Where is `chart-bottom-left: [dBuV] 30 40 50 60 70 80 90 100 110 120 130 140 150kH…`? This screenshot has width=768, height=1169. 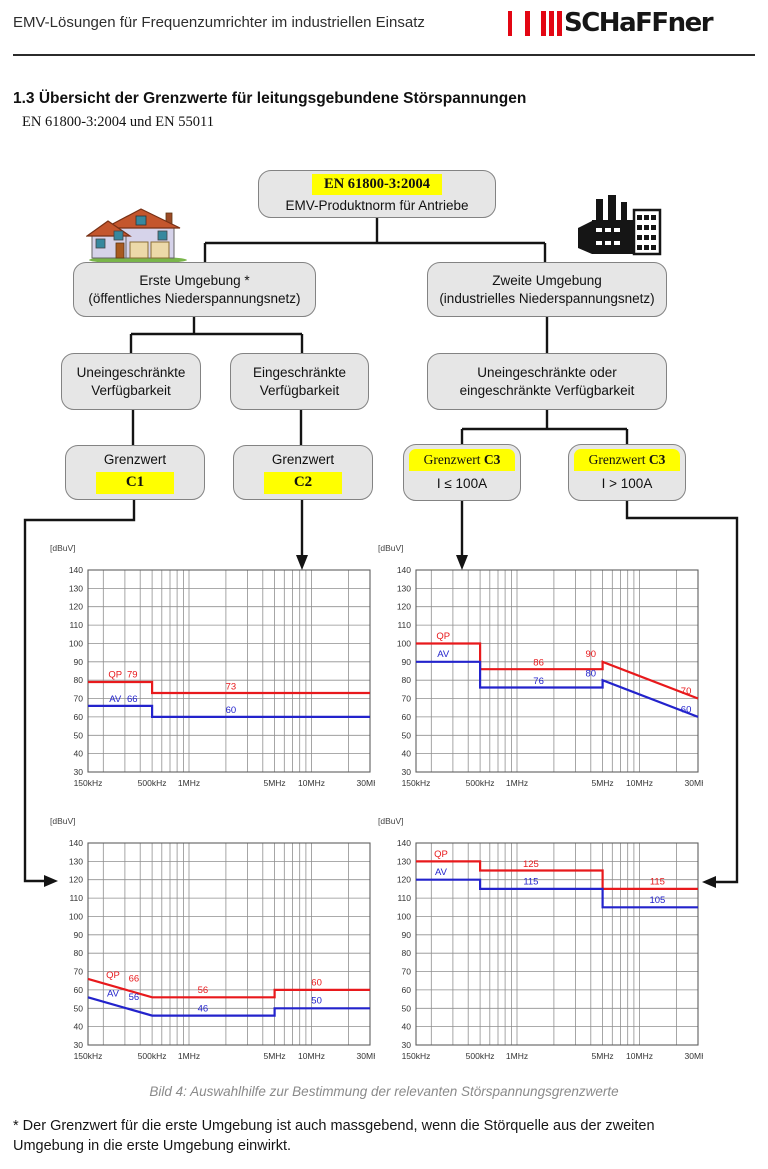
chart-bottom-left: [dBuV] 30 40 50 60 70 80 90 100 110 120 130 140 150kH… is located at coordinates (211, 935).